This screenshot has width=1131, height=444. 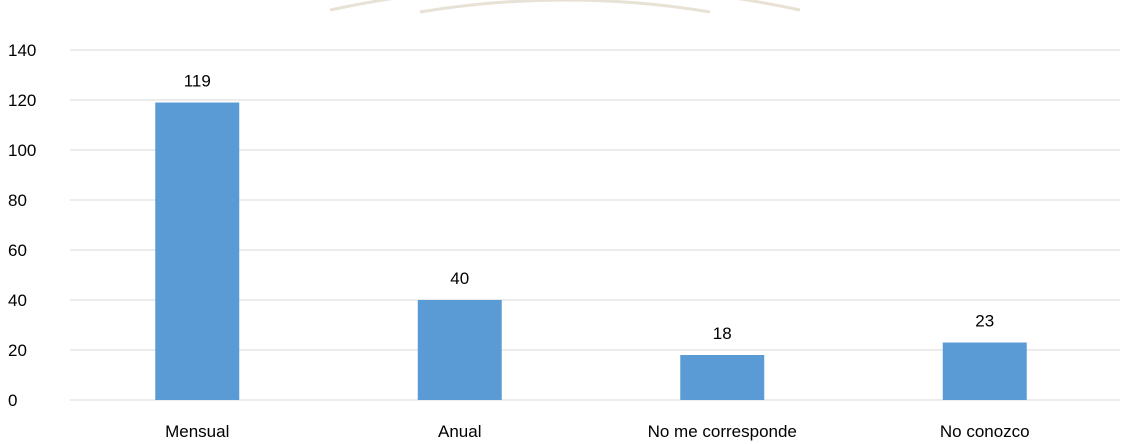 I want to click on bar-no-conozco, so click(x=984, y=371).